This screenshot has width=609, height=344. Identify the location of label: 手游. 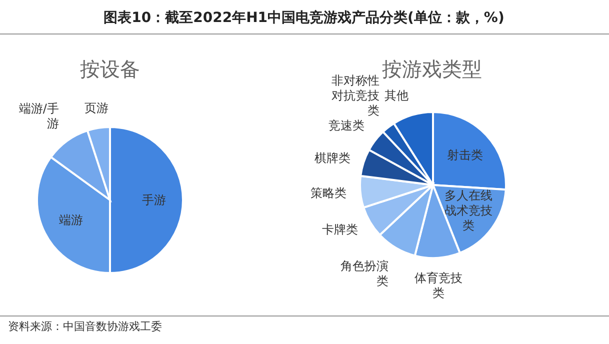
(154, 200).